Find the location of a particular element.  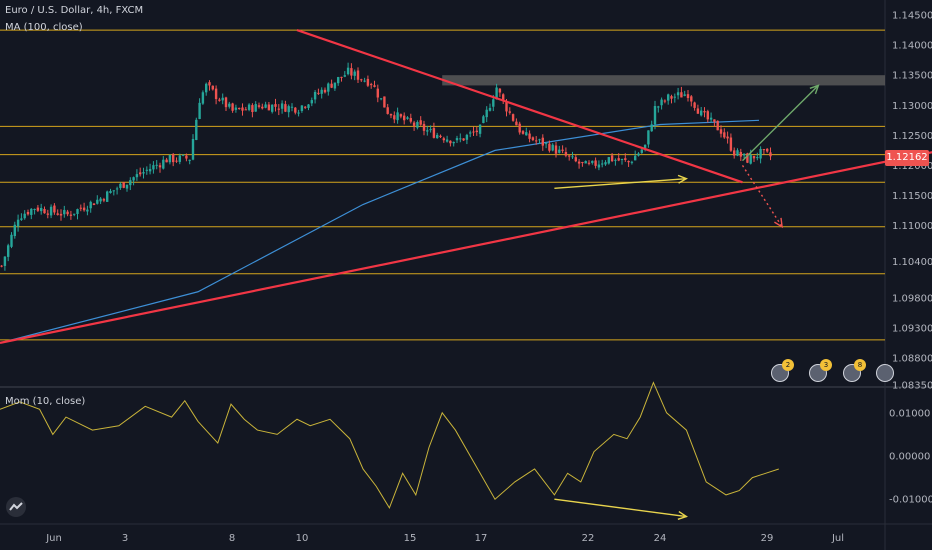

descending-trendline is located at coordinates (519, 106).